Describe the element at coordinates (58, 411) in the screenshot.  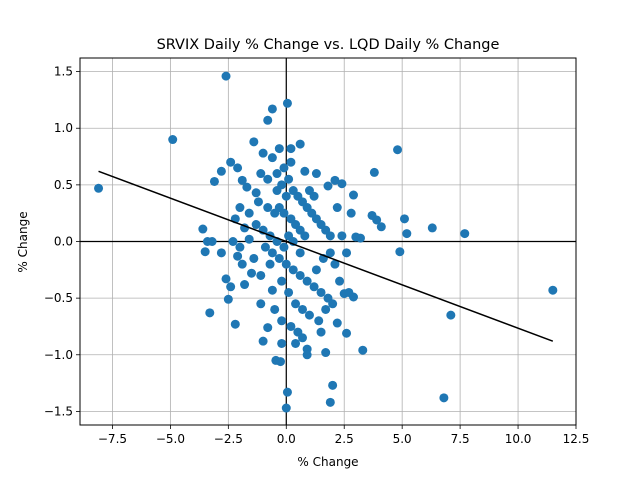
I see `y-tick-label: −1.5` at that location.